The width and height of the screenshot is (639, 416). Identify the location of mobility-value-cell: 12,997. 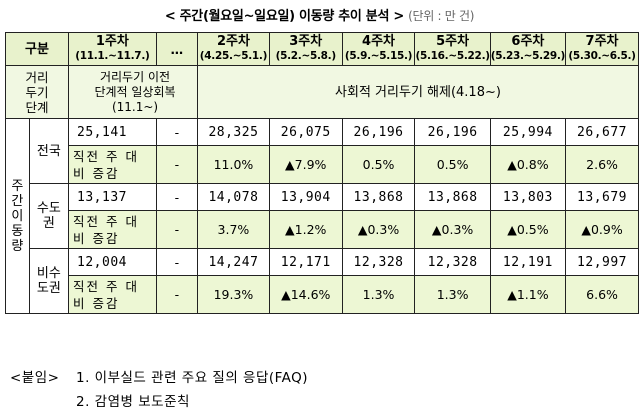
(602, 262).